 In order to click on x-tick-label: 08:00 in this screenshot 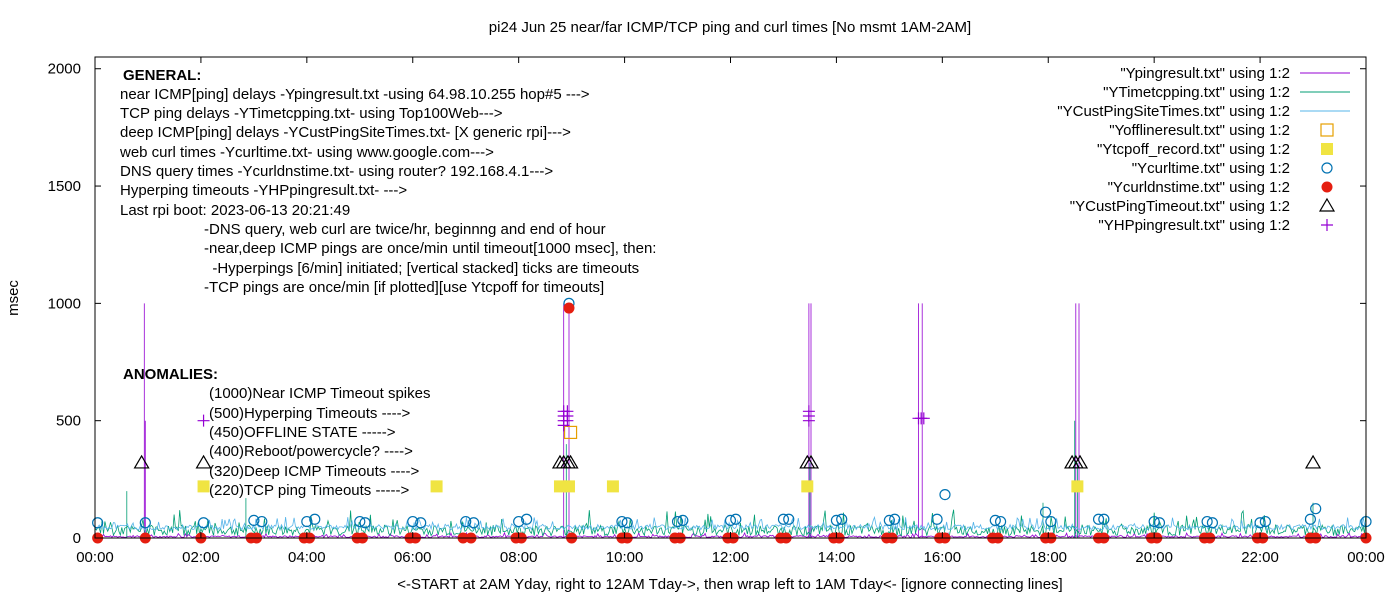, I will do `click(519, 557)`.